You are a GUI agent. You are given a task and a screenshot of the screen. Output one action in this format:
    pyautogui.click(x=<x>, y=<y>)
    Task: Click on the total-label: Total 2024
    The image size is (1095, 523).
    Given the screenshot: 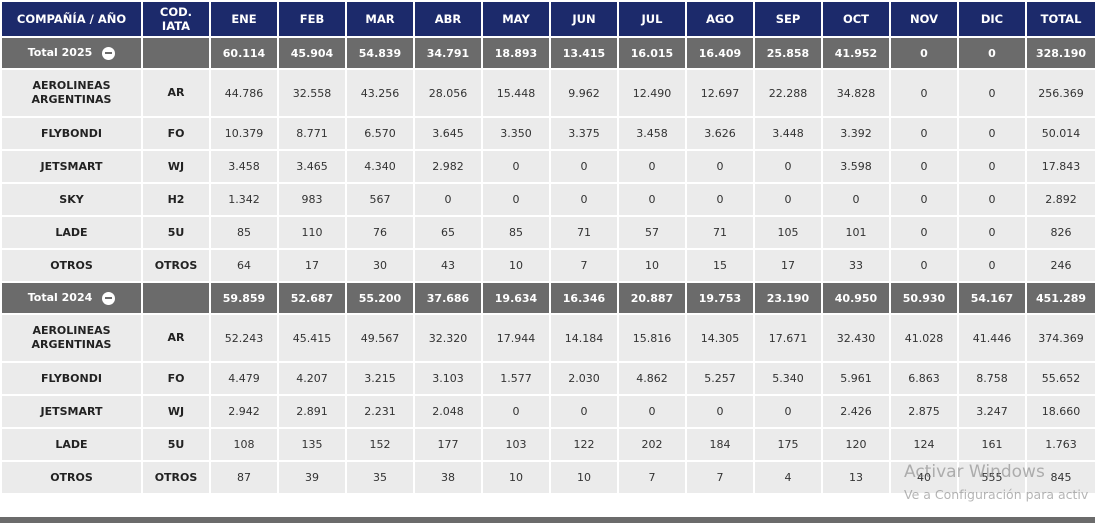 What is the action you would take?
    pyautogui.click(x=71, y=298)
    